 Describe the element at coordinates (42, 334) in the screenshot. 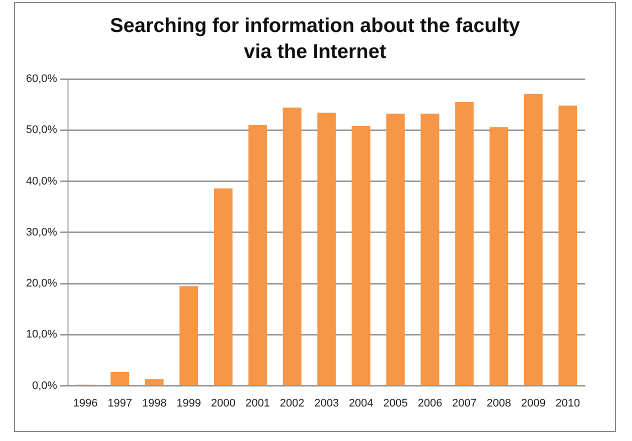

I see `y-tick-label: 10,0%` at that location.